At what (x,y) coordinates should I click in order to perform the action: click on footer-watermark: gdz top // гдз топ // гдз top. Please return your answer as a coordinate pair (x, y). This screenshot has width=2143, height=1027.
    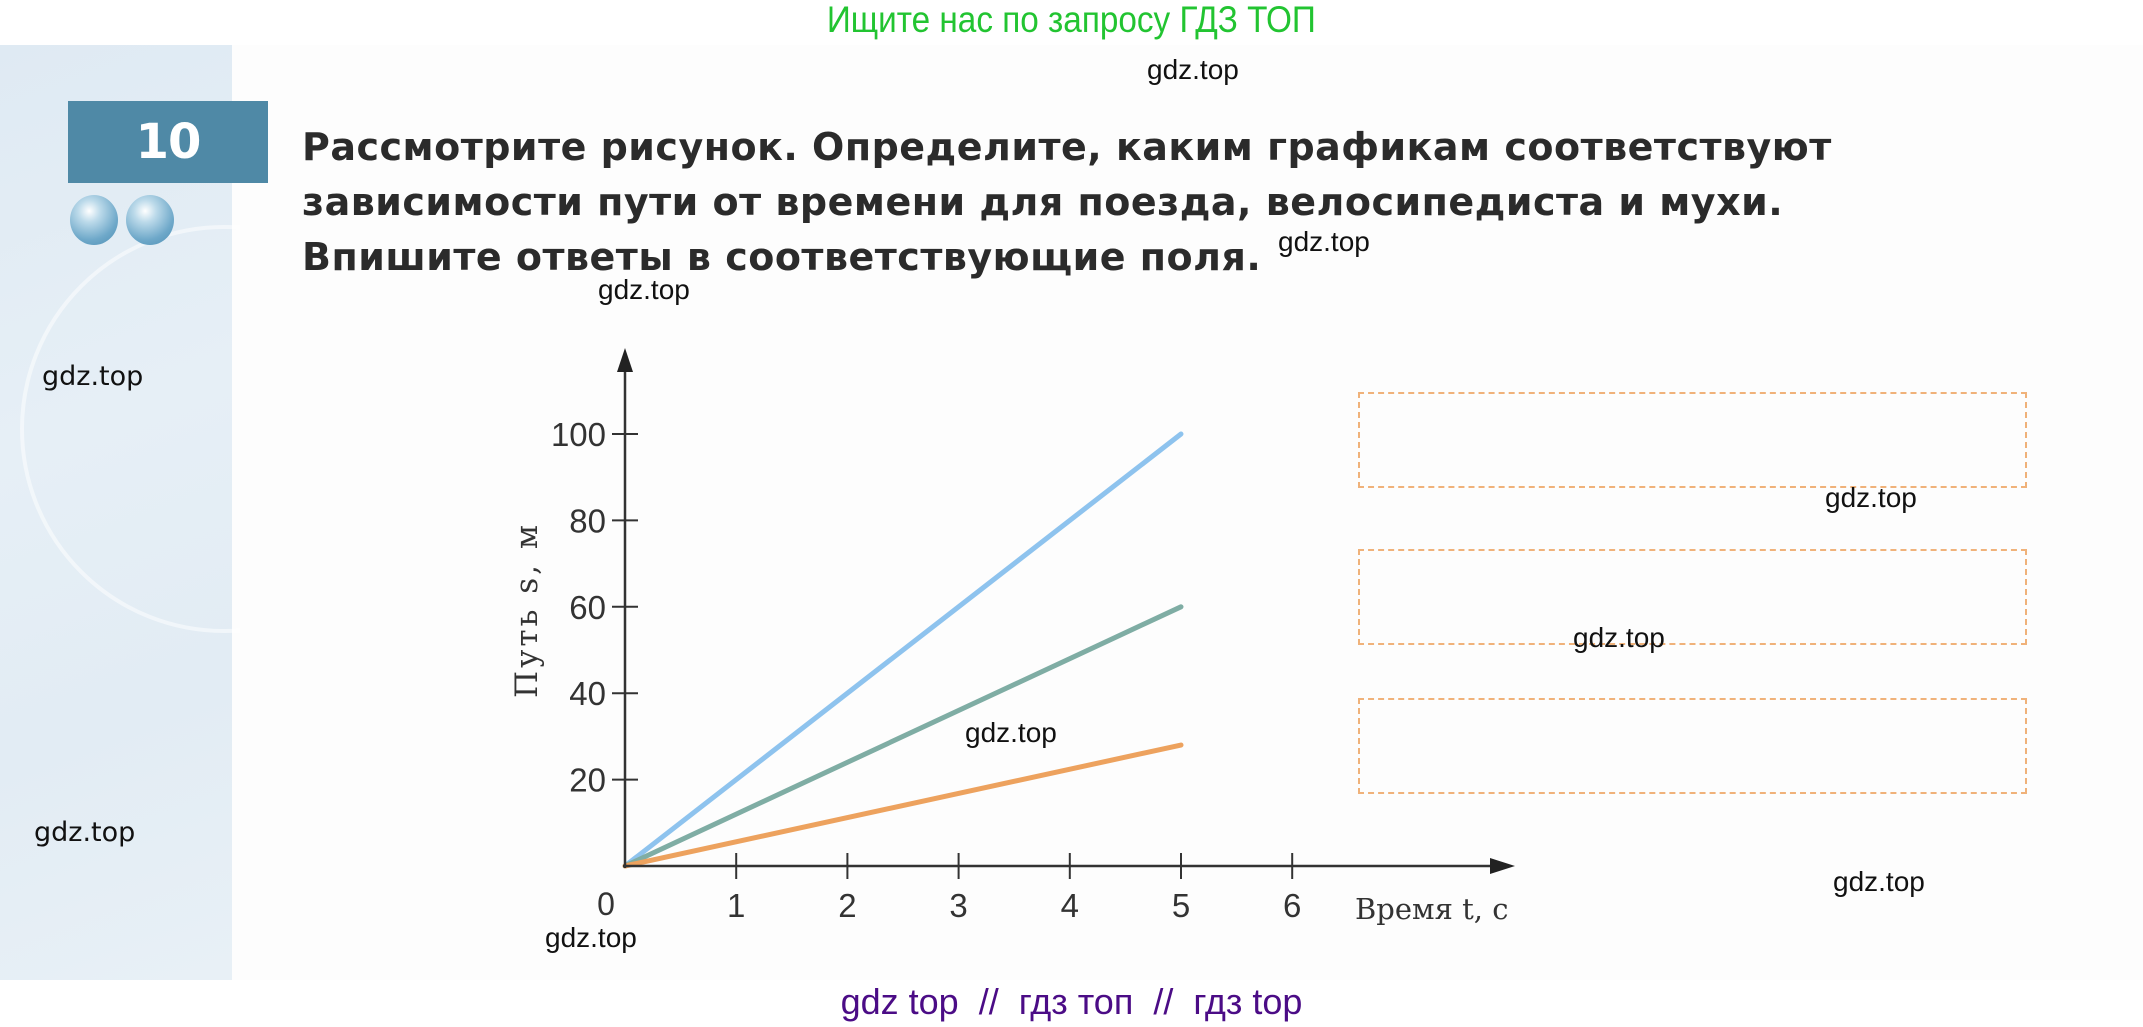
    Looking at the image, I should click on (1071, 1001).